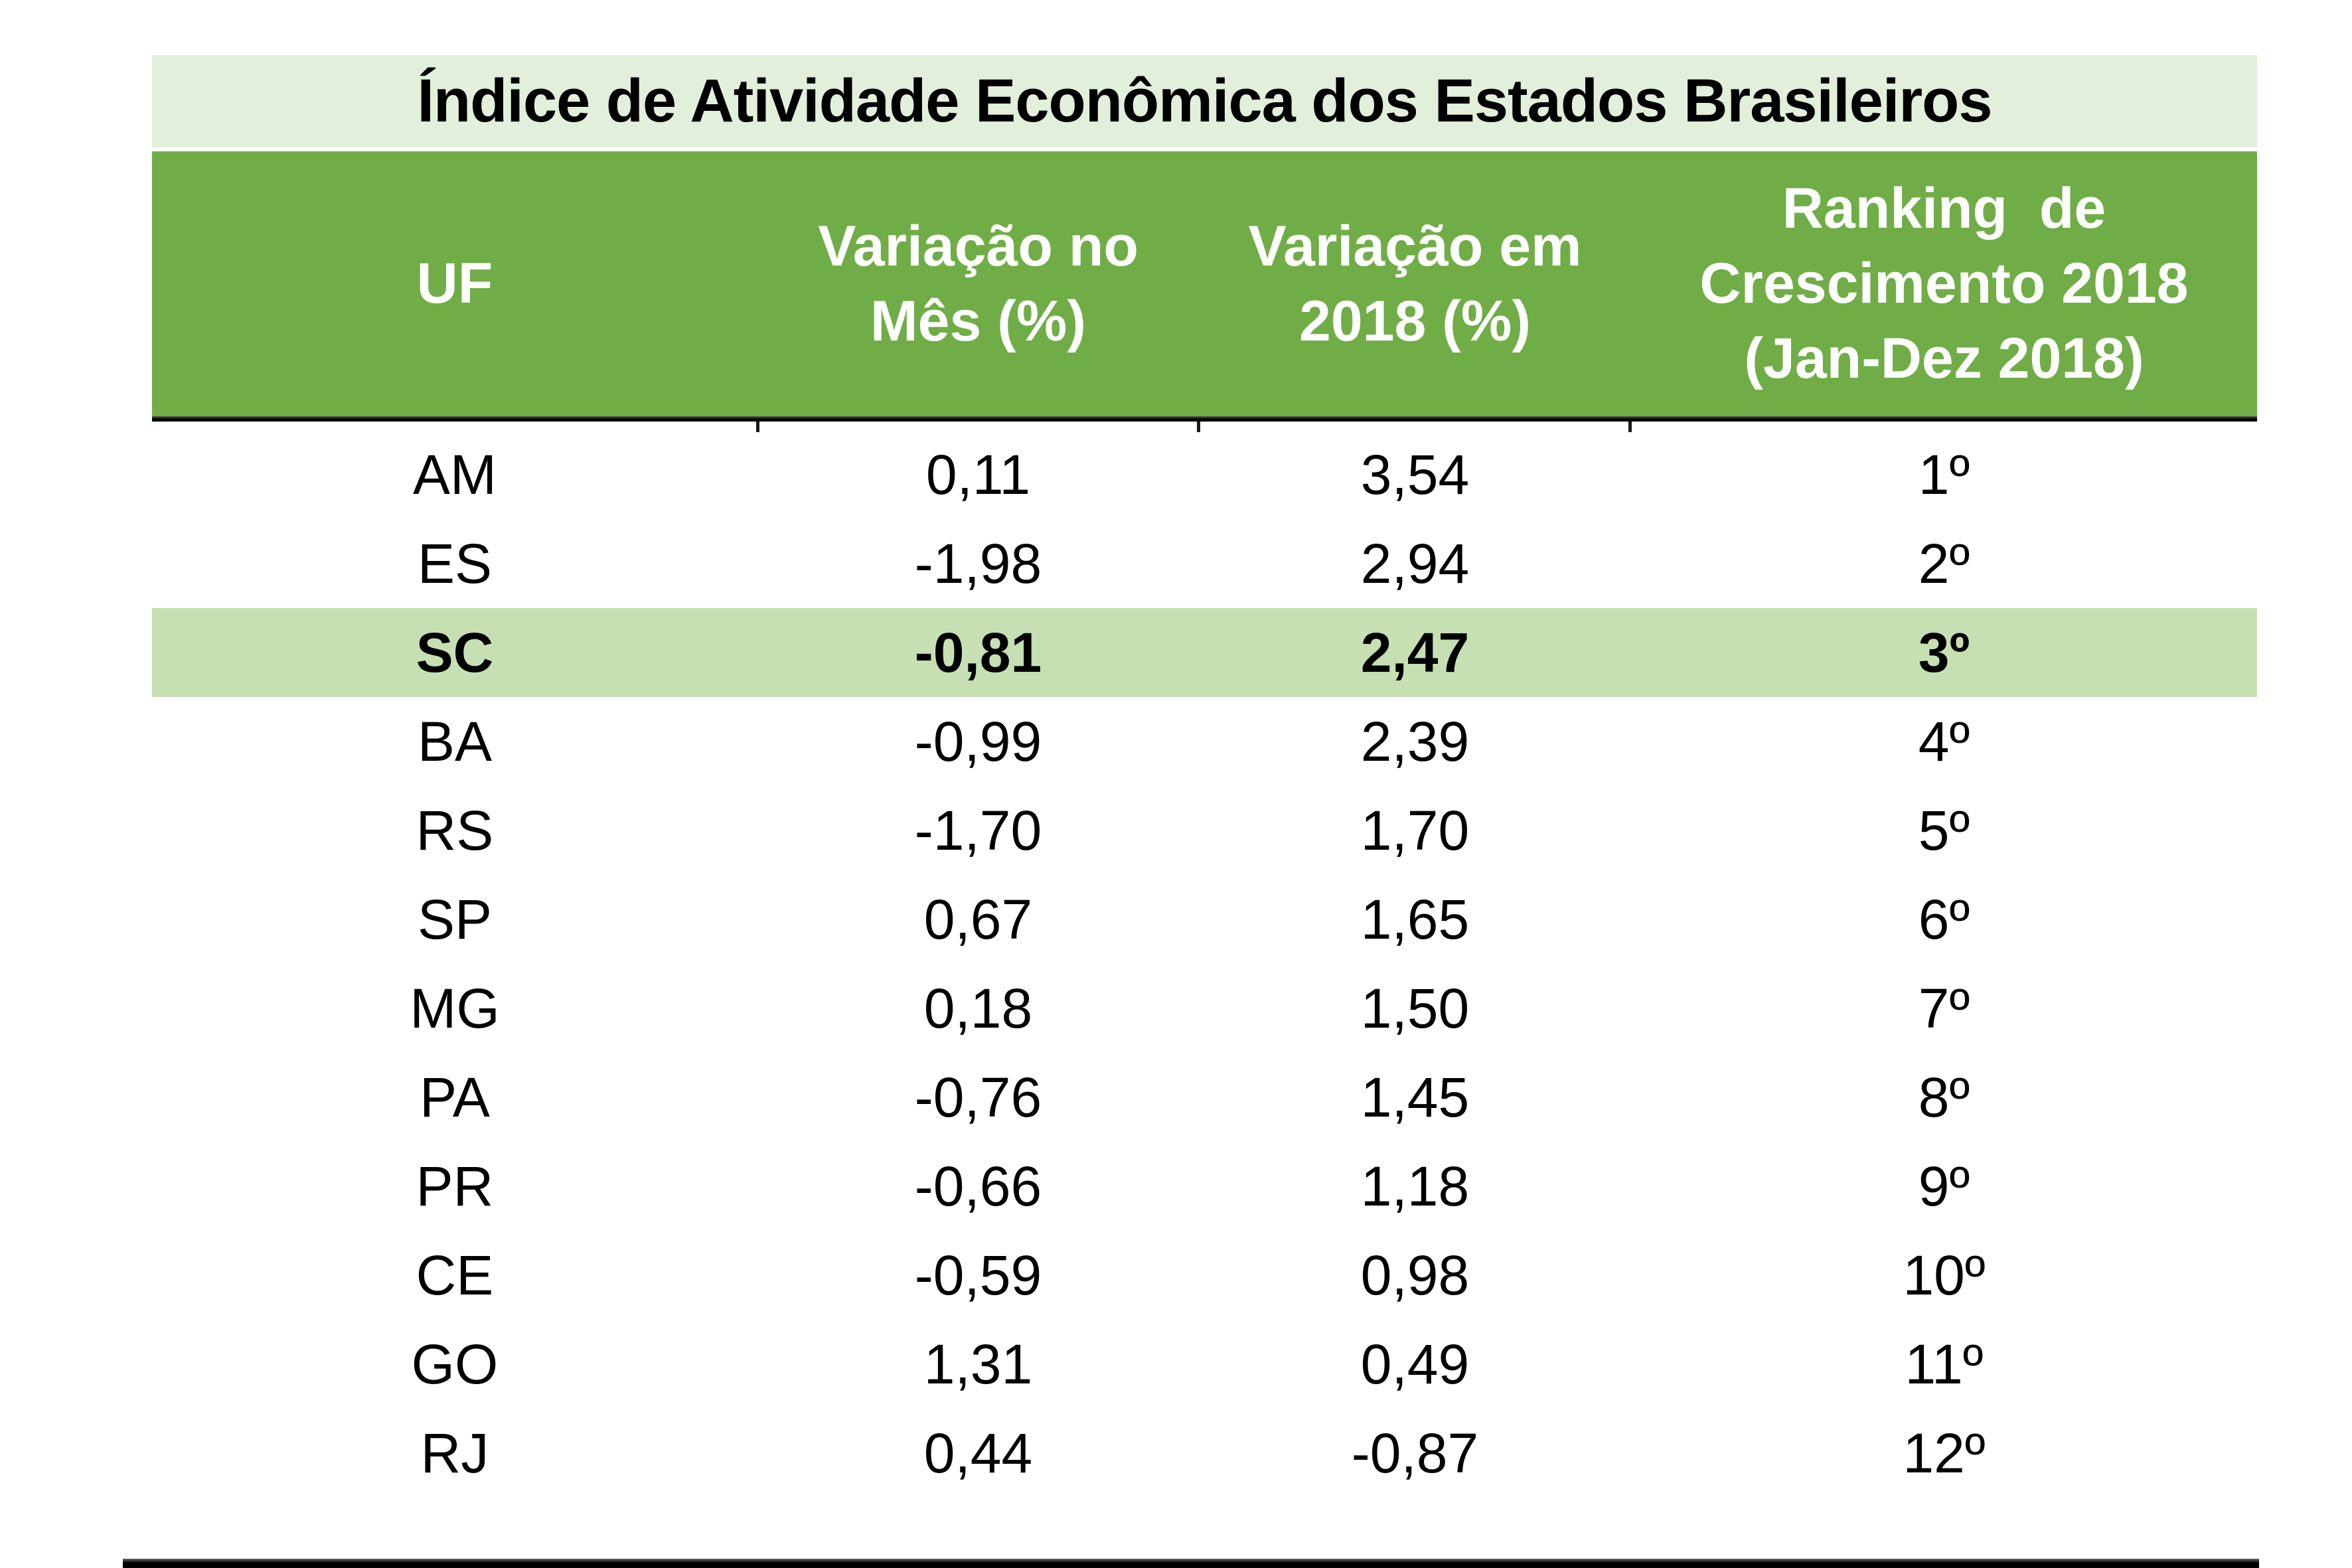 The width and height of the screenshot is (2352, 1568). Describe the element at coordinates (455, 1364) in the screenshot. I see `uf-cell: GO` at that location.